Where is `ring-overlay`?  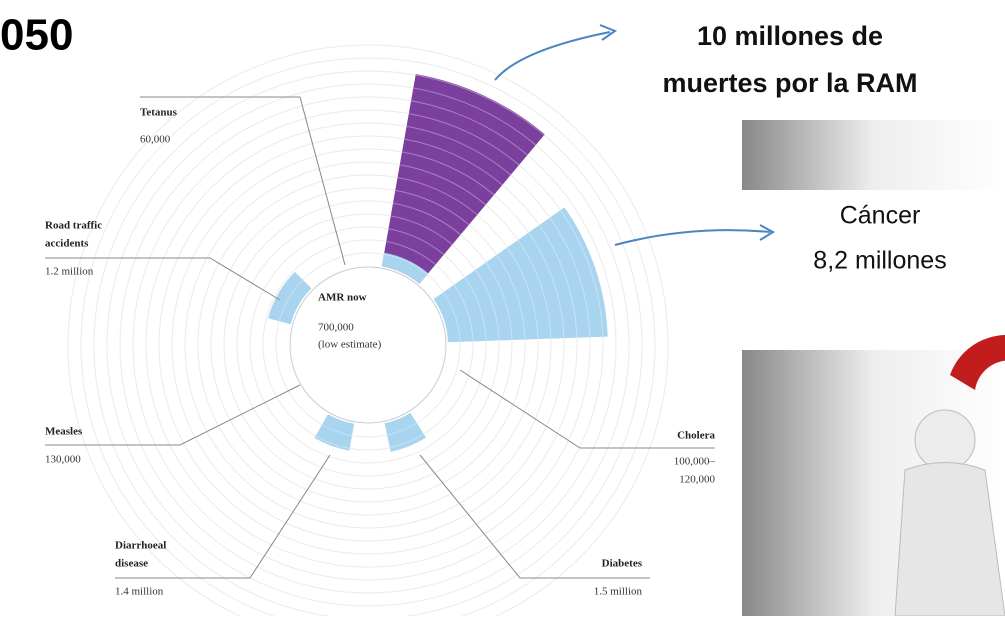 ring-overlay is located at coordinates (368, 345).